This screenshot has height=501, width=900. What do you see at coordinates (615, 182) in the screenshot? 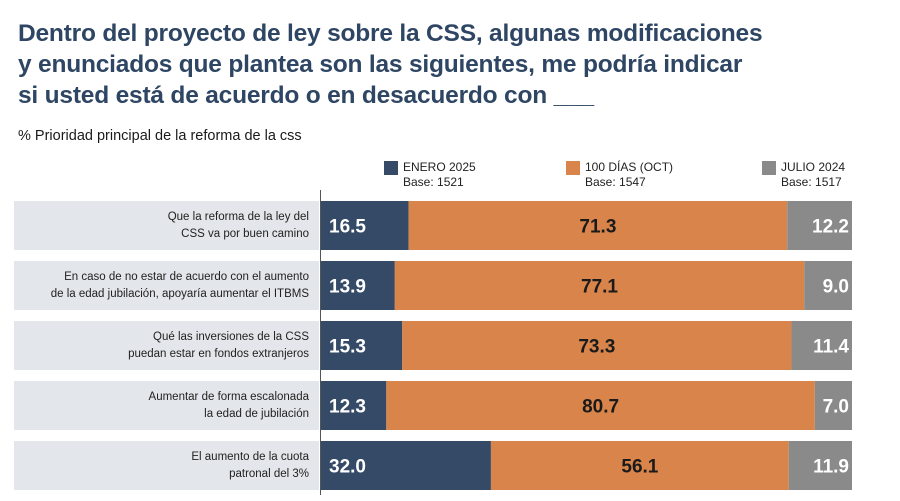
I see `legend-base-oct: Base: 1547` at bounding box center [615, 182].